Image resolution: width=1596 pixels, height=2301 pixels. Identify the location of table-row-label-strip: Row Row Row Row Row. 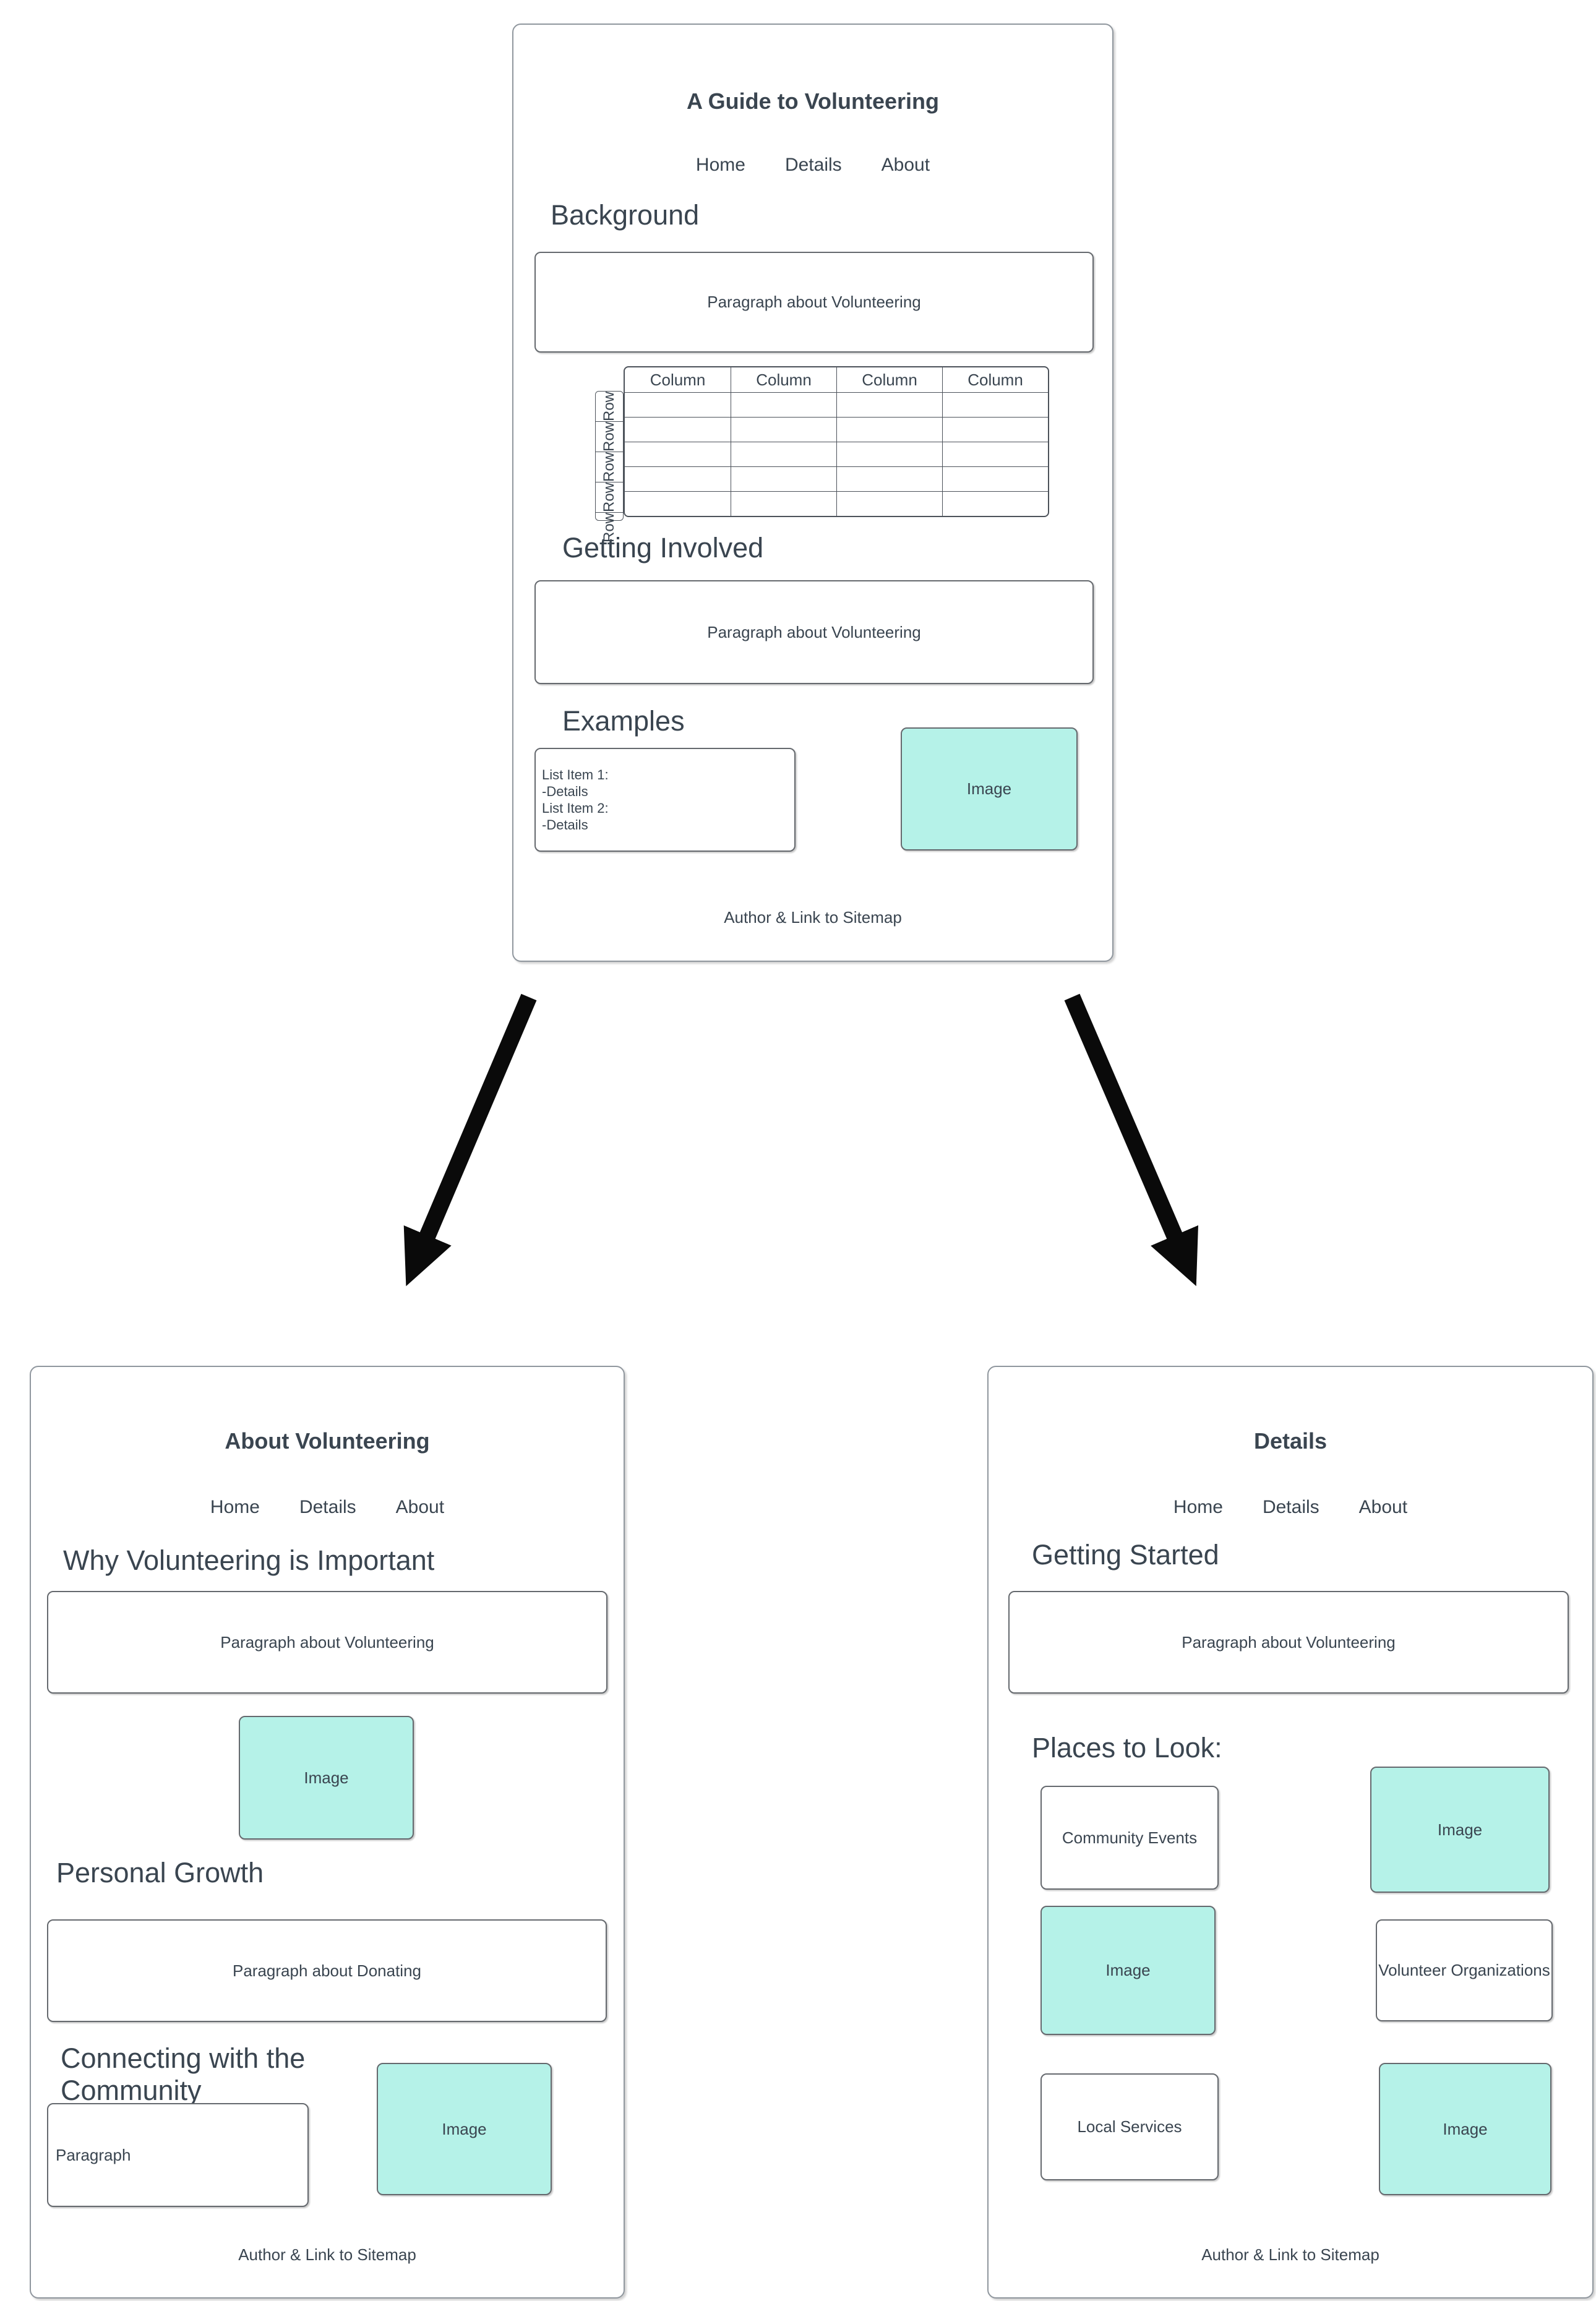
(610, 466).